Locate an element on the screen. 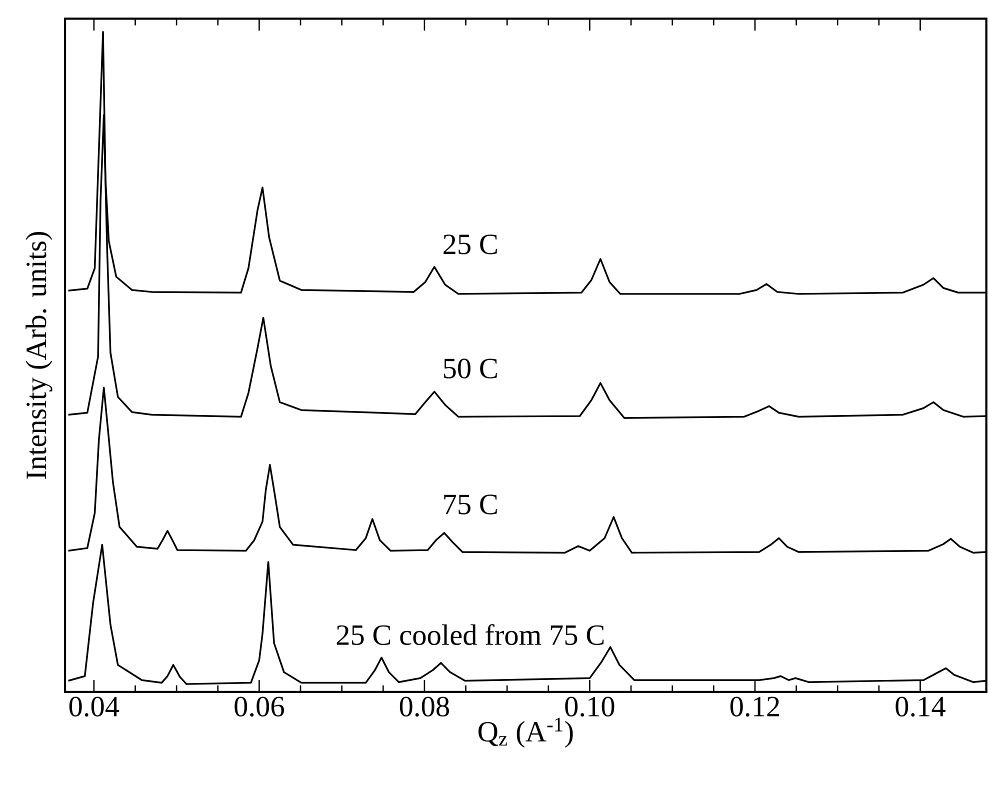  series-label: 25 C cooled from 75 C is located at coordinates (470, 635).